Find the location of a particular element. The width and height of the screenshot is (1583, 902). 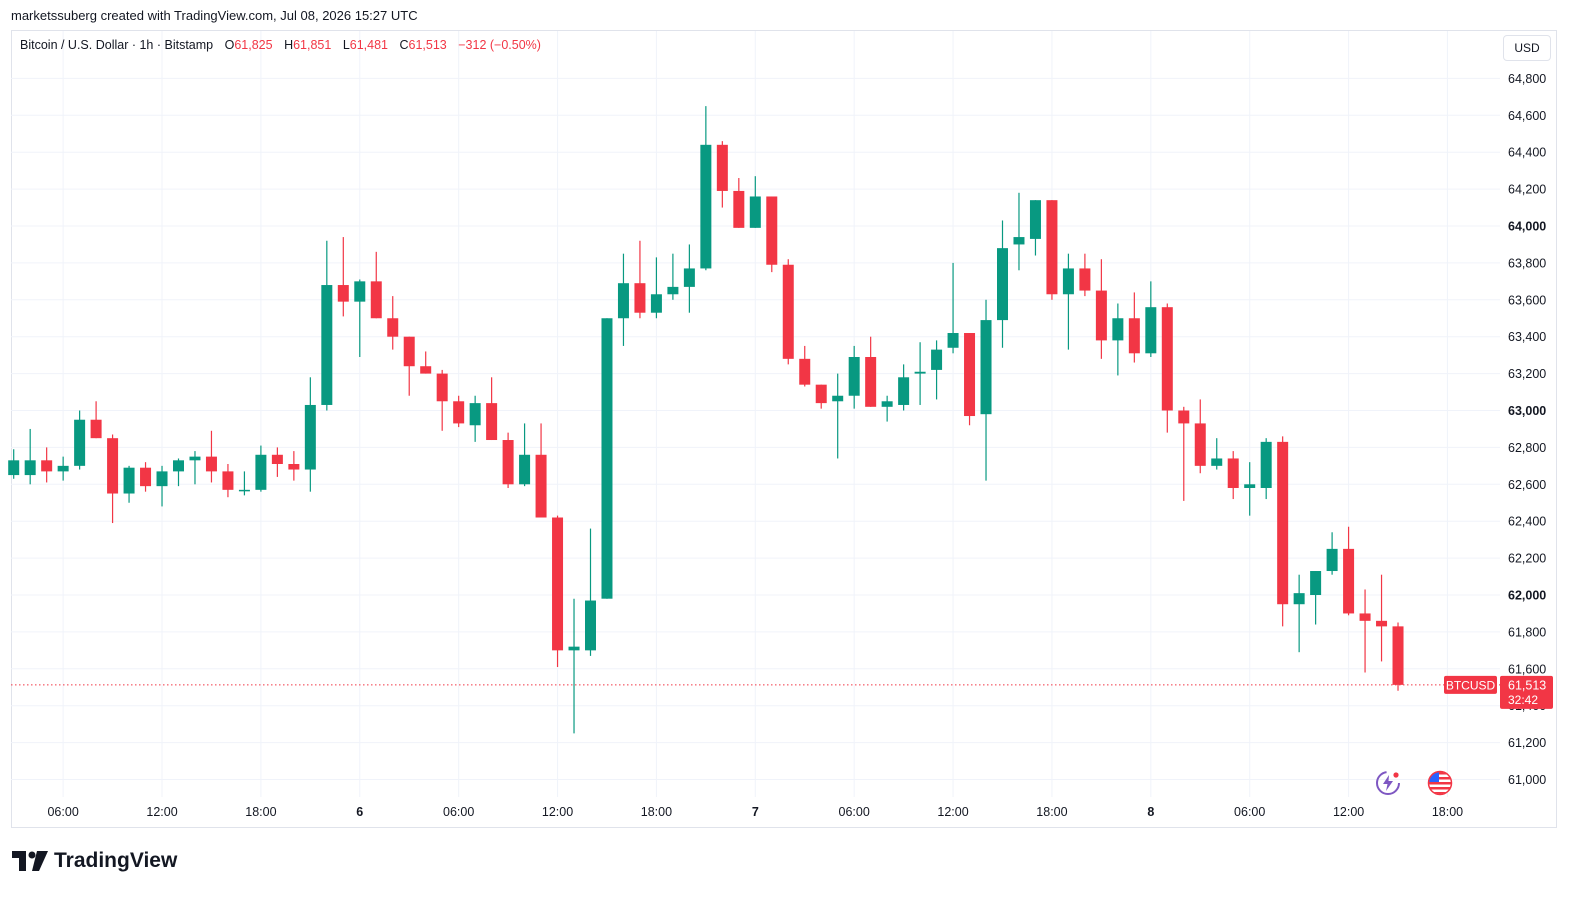

price-tick-label: 64,200 is located at coordinates (1527, 190).